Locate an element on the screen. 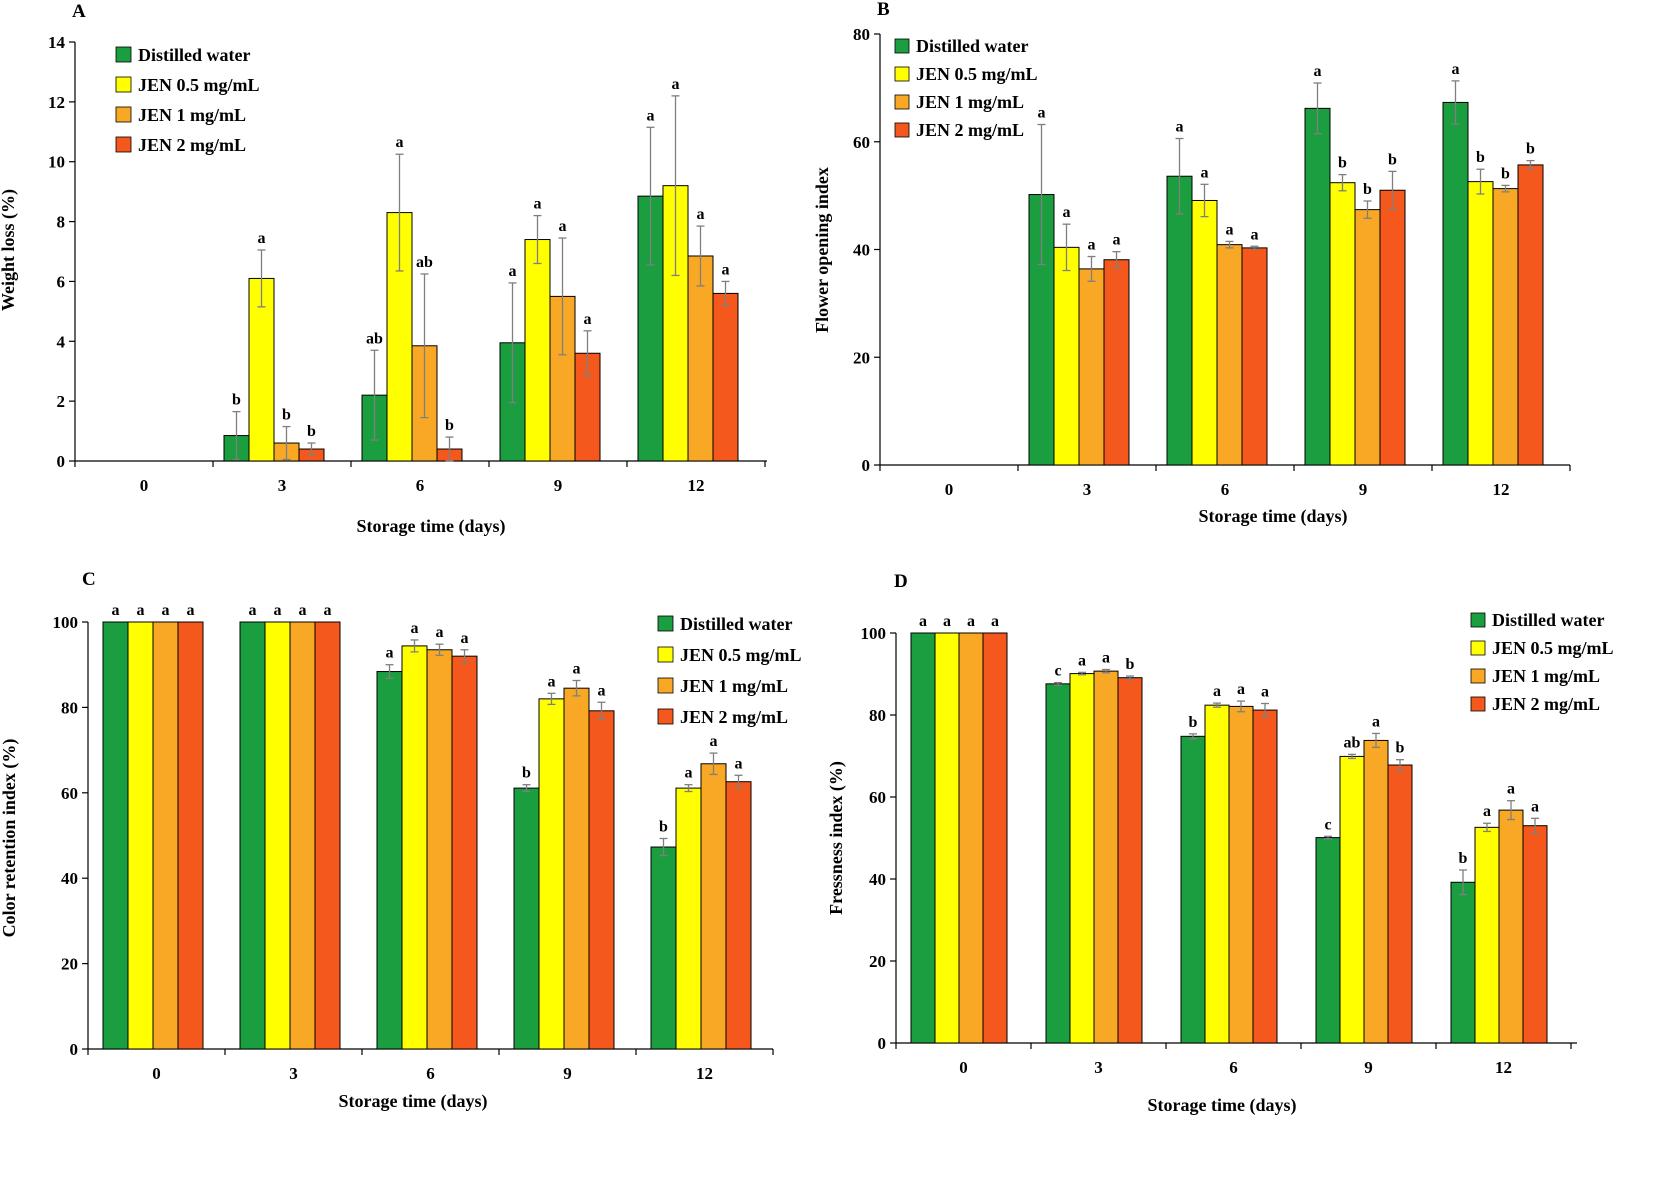  y-tick-label: 60 is located at coordinates (69, 793).